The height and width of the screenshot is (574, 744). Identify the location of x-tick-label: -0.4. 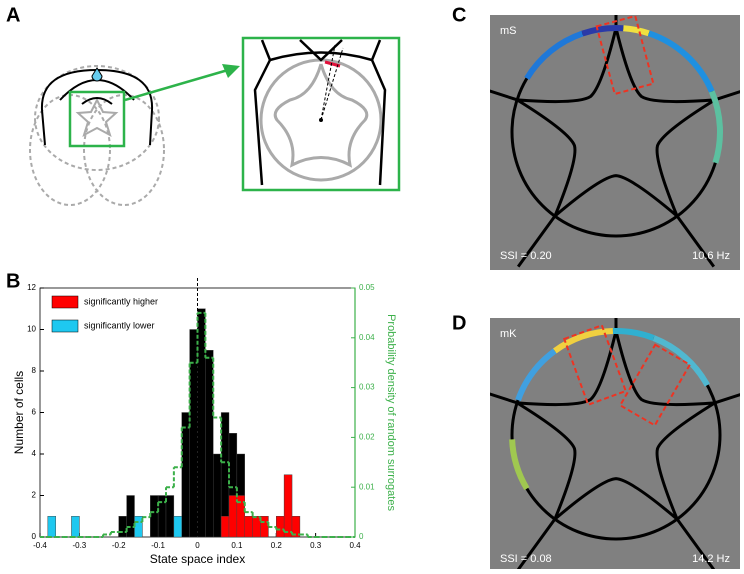
(40, 545).